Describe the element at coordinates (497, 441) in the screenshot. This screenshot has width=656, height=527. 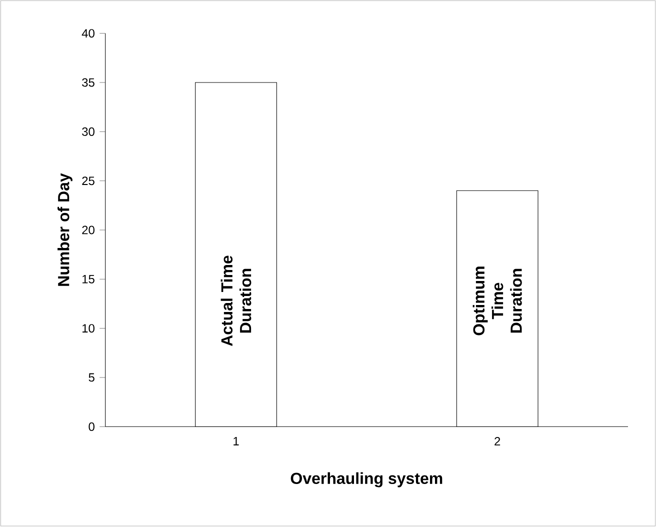
I see `x-tick-label: 2` at that location.